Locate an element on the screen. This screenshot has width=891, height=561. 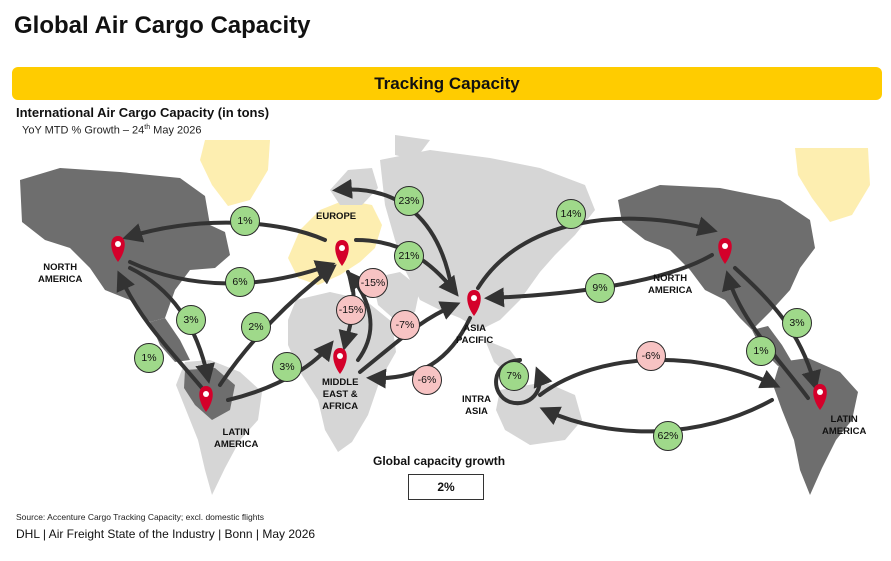
global-capacity-value: 2% is located at coordinates (446, 487).